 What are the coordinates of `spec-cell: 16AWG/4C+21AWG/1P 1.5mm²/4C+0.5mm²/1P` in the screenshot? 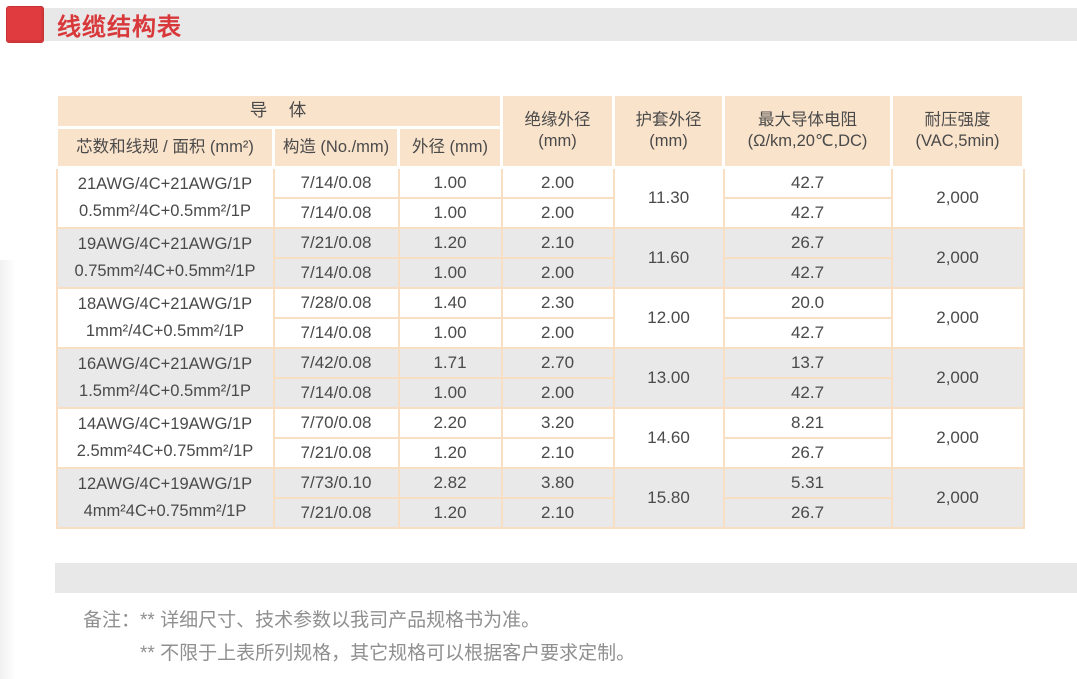 It's located at (165, 377).